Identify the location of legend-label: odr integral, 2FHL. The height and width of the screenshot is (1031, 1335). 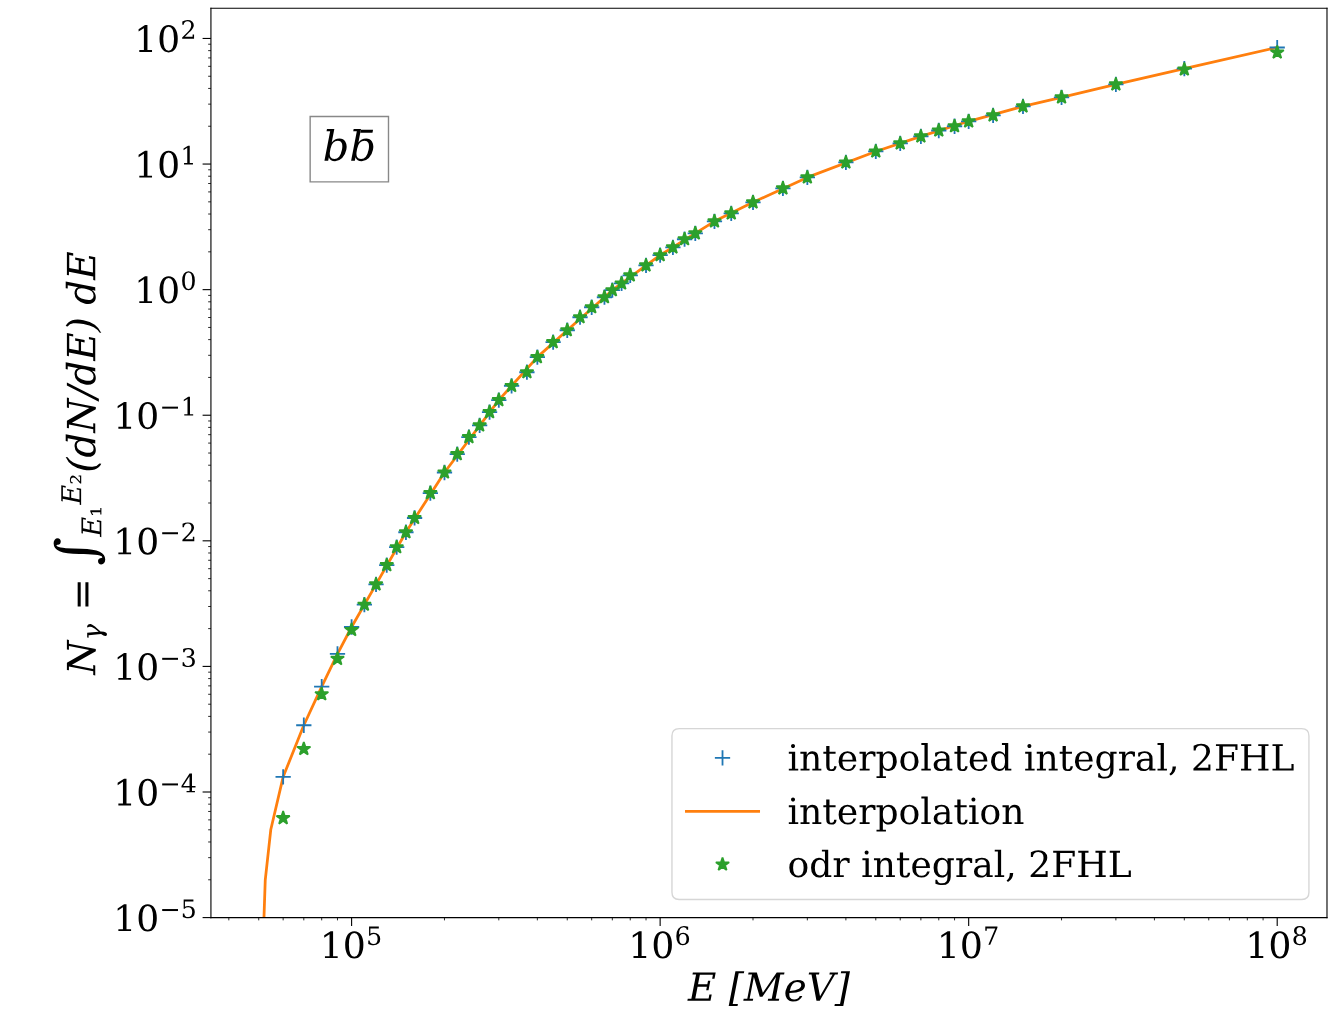
(960, 867).